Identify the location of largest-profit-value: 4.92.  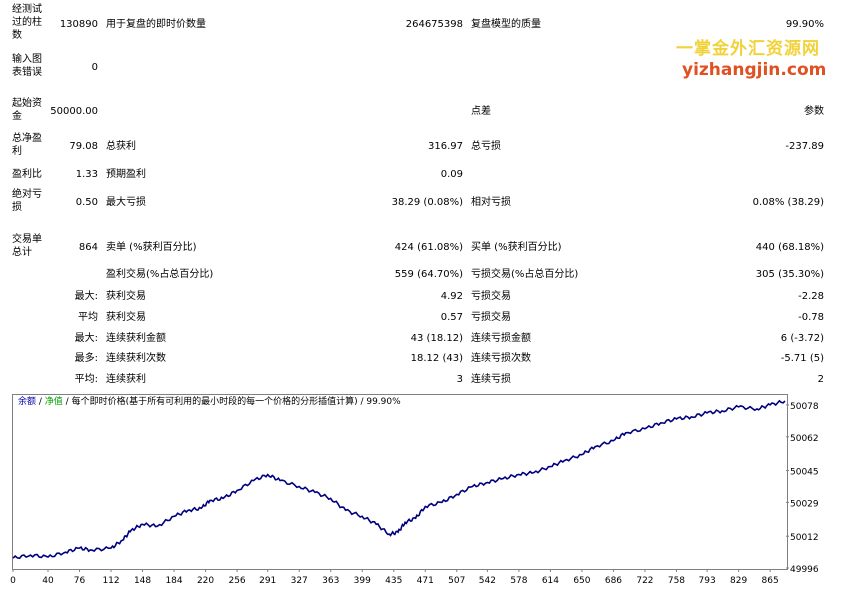
(451, 296).